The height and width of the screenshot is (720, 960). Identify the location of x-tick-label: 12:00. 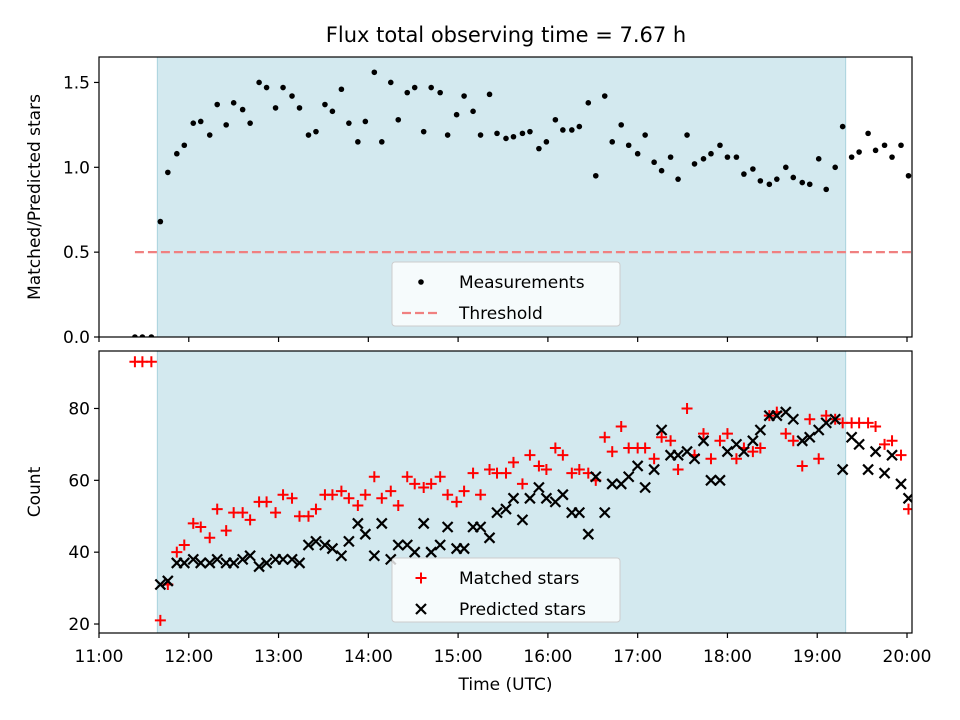
(188, 657).